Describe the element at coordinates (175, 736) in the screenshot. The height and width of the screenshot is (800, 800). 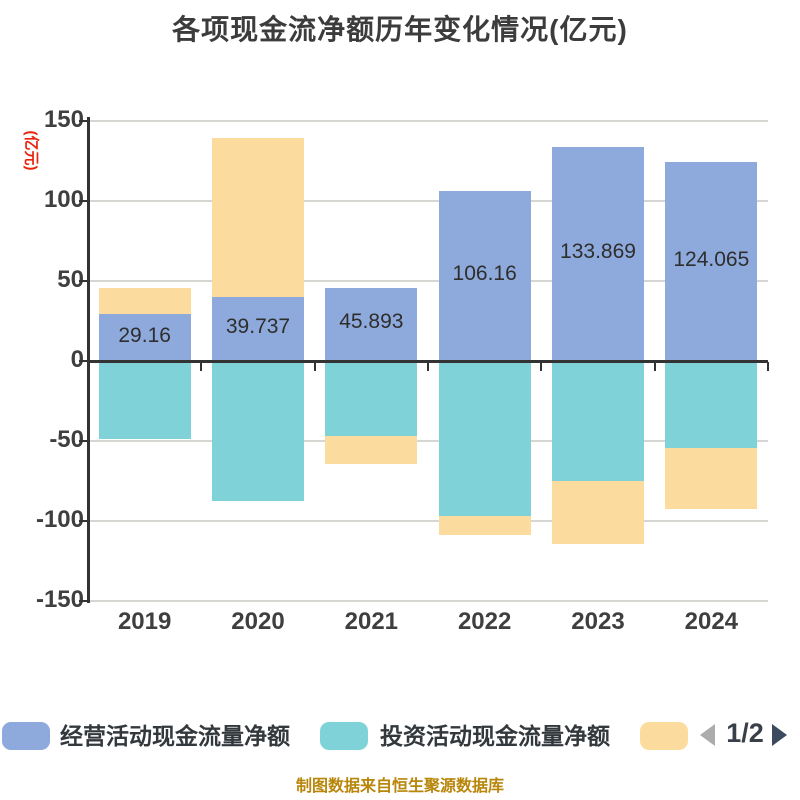
I see `legend-label-operating: 经营活动现金流量净额` at that location.